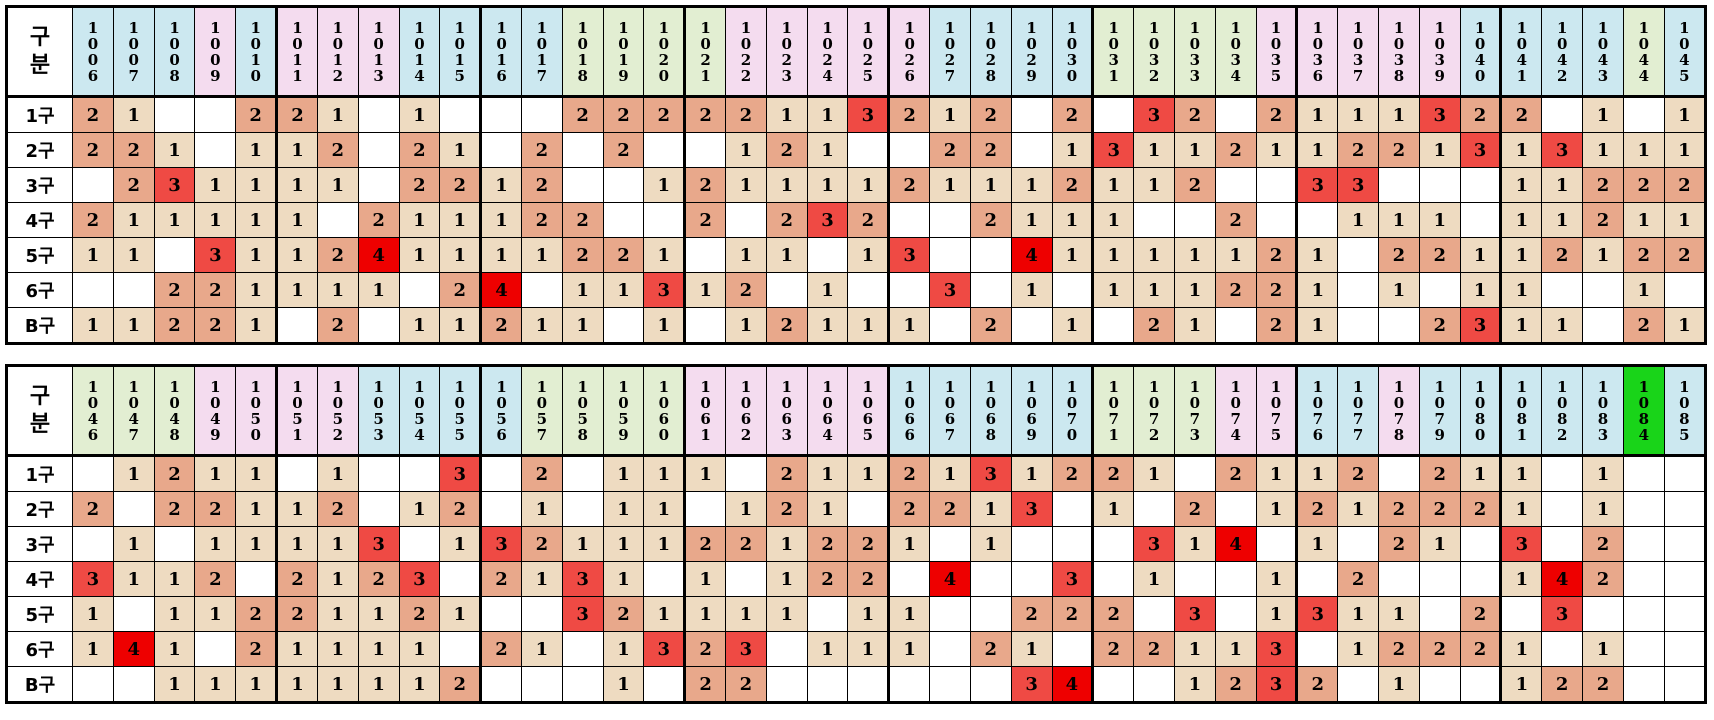 This screenshot has height=720, width=1714. Describe the element at coordinates (1031, 509) in the screenshot. I see `count-cell: 3` at that location.